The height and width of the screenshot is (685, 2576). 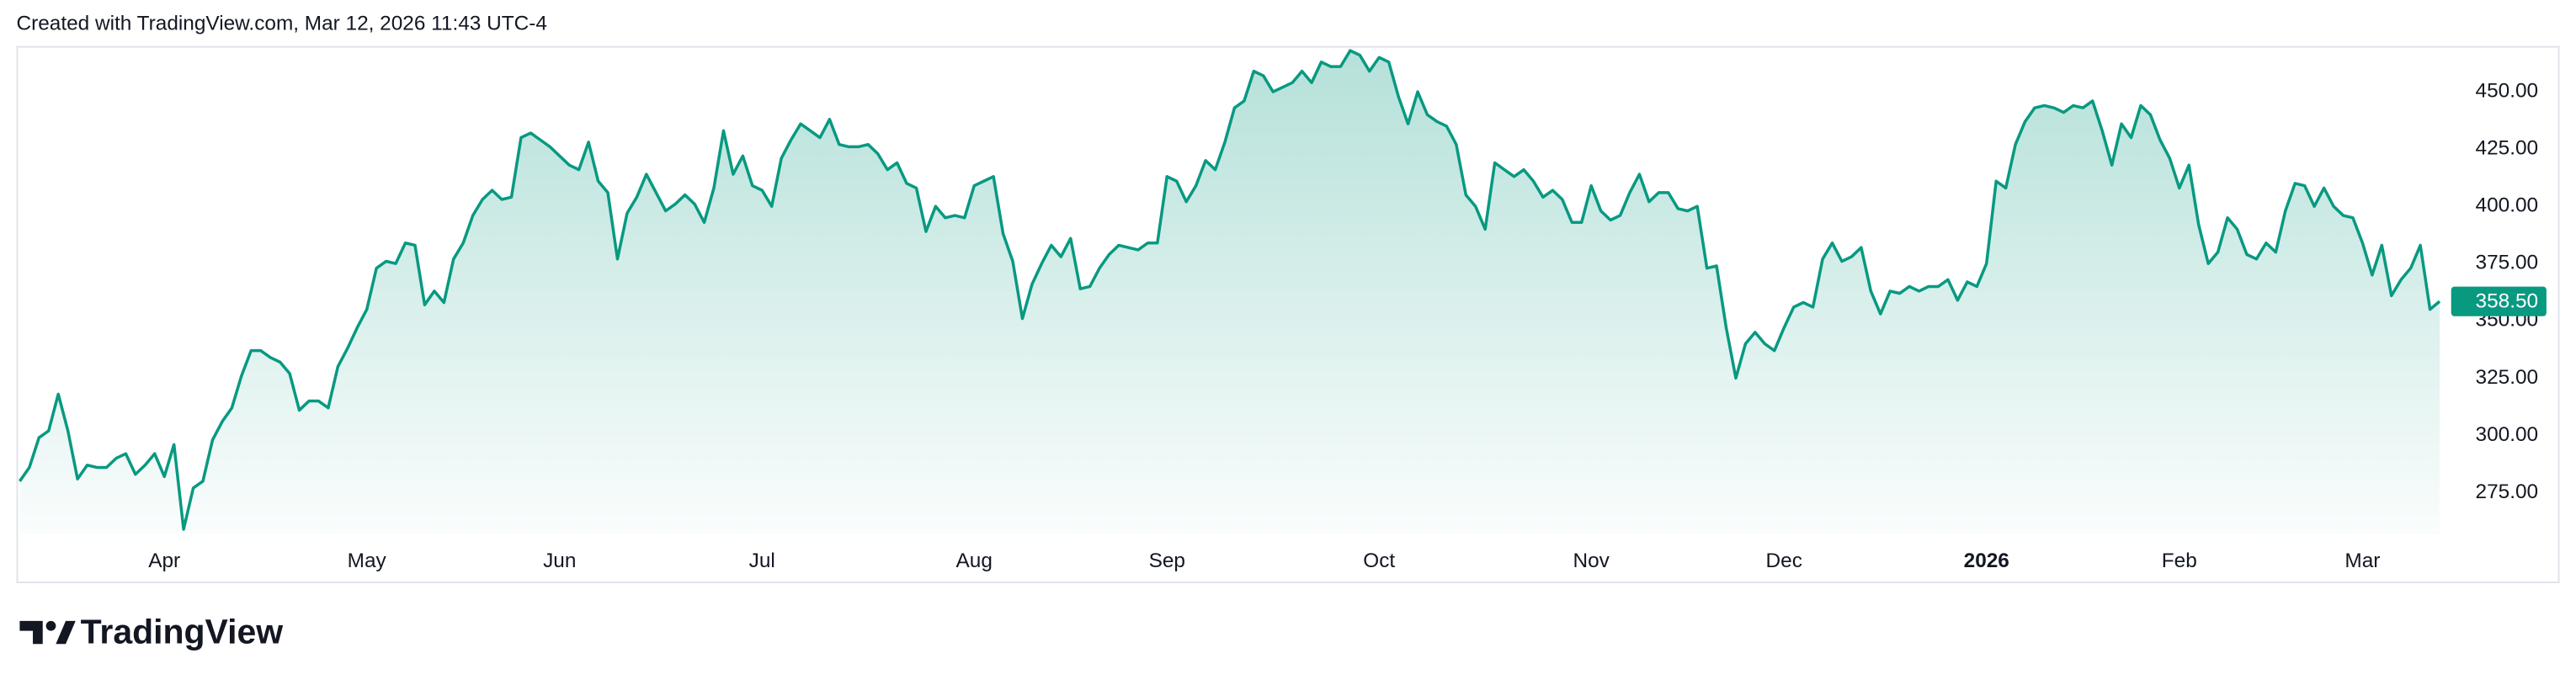 I want to click on y-tick-label: 450.00, so click(x=2508, y=92).